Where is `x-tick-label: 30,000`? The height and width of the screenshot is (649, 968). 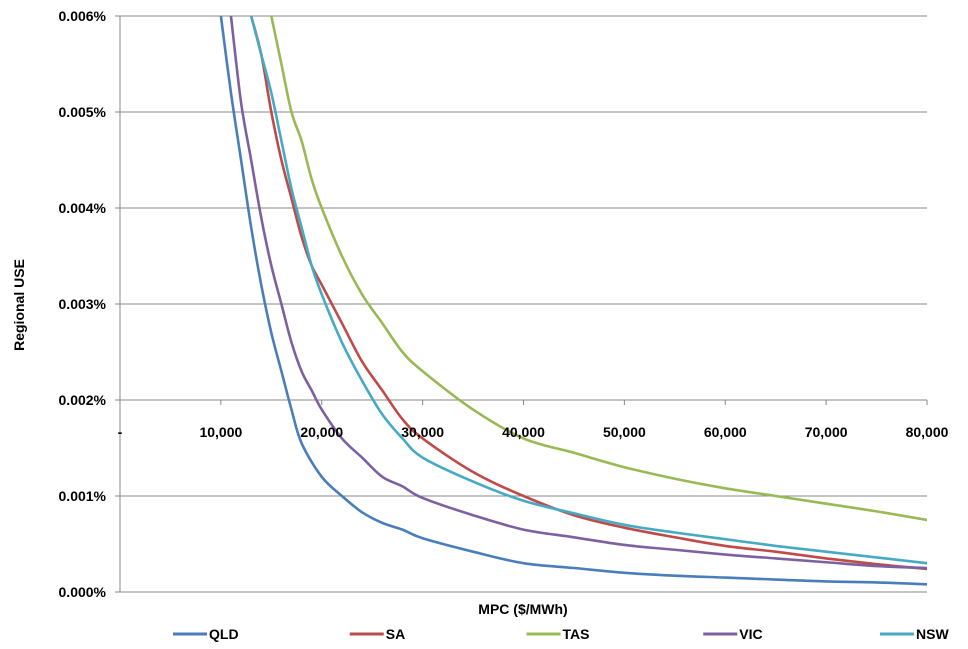
x-tick-label: 30,000 is located at coordinates (422, 432).